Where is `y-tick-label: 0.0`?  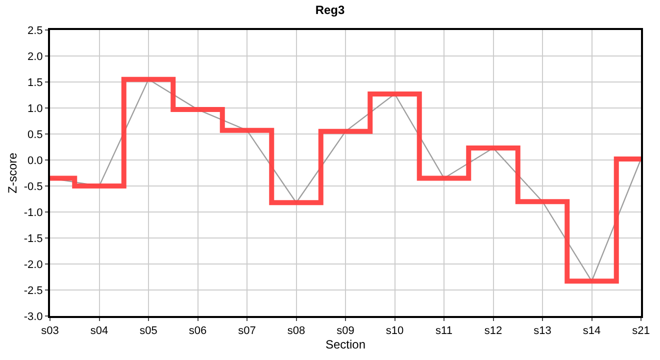 y-tick-label: 0.0 is located at coordinates (35, 160).